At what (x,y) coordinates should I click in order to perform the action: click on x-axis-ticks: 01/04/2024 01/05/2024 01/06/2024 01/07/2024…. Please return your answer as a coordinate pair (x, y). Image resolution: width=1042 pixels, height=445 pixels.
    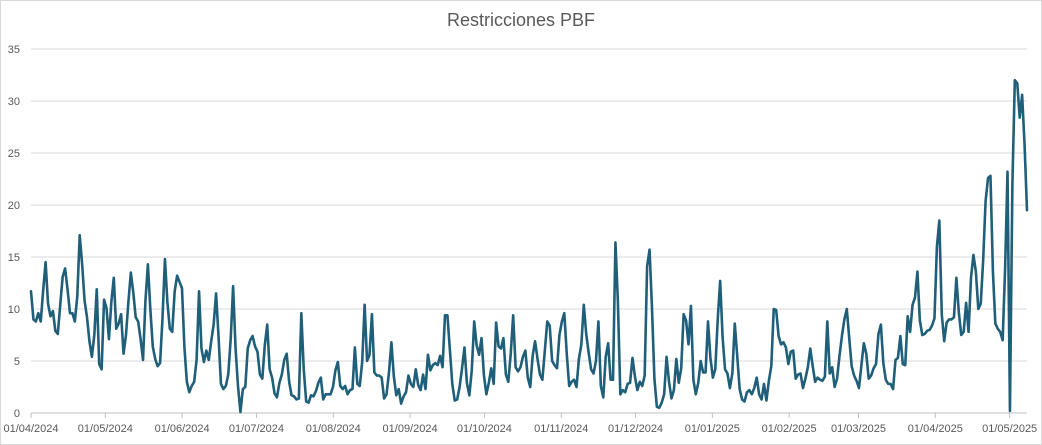
    Looking at the image, I should click on (520, 424).